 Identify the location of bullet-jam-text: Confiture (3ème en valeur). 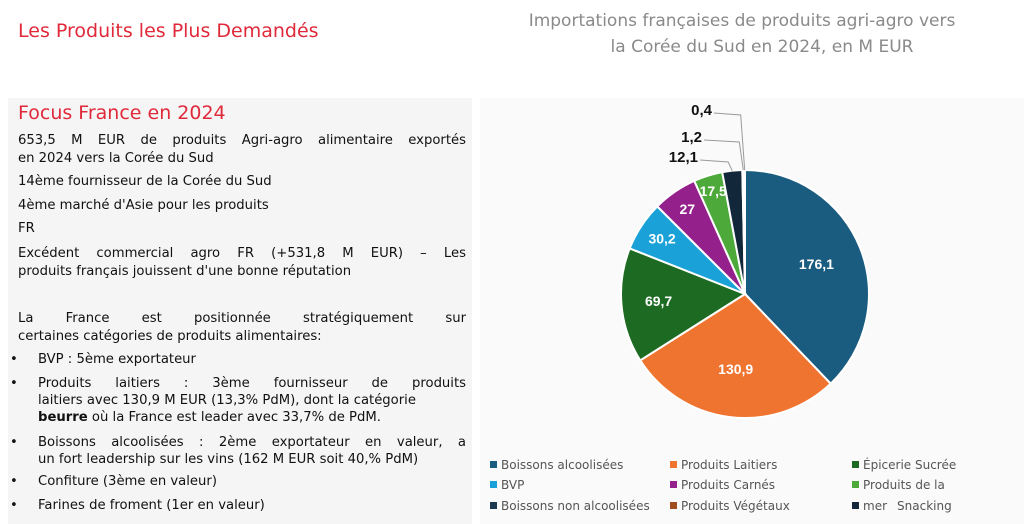
(127, 481).